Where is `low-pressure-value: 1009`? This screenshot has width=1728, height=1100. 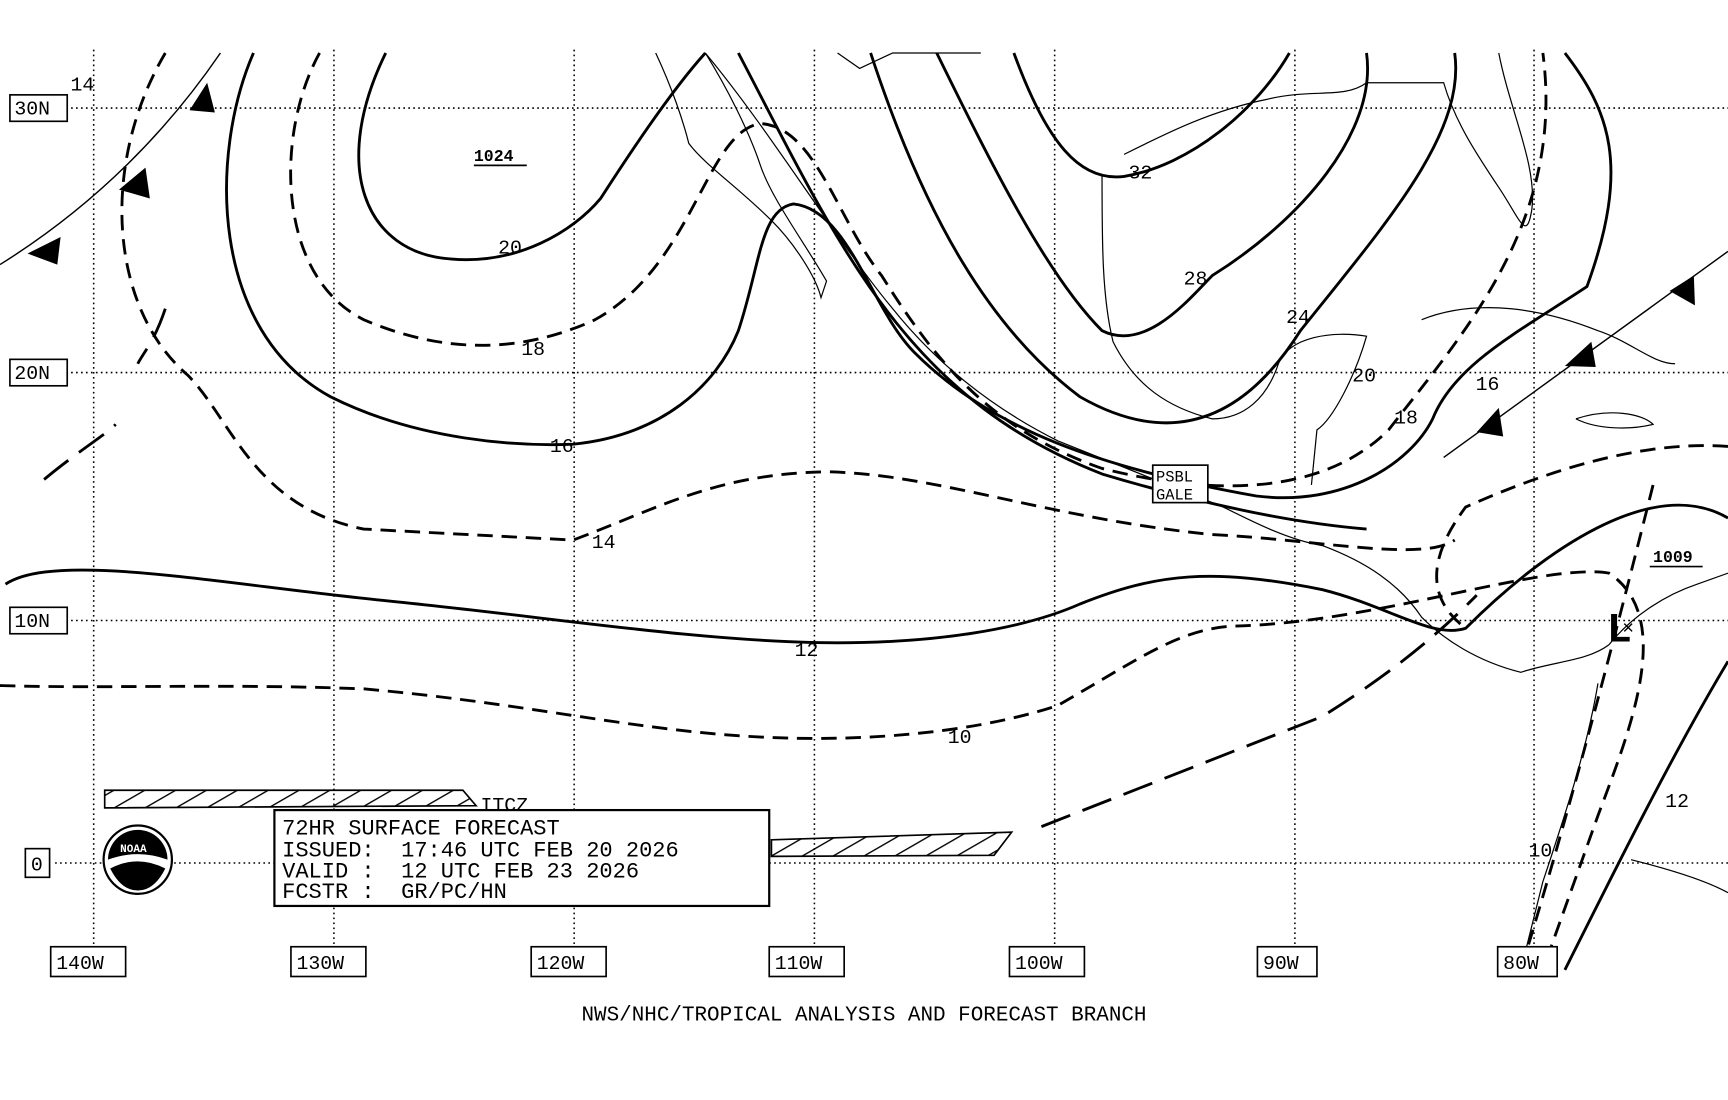 low-pressure-value: 1009 is located at coordinates (1673, 557).